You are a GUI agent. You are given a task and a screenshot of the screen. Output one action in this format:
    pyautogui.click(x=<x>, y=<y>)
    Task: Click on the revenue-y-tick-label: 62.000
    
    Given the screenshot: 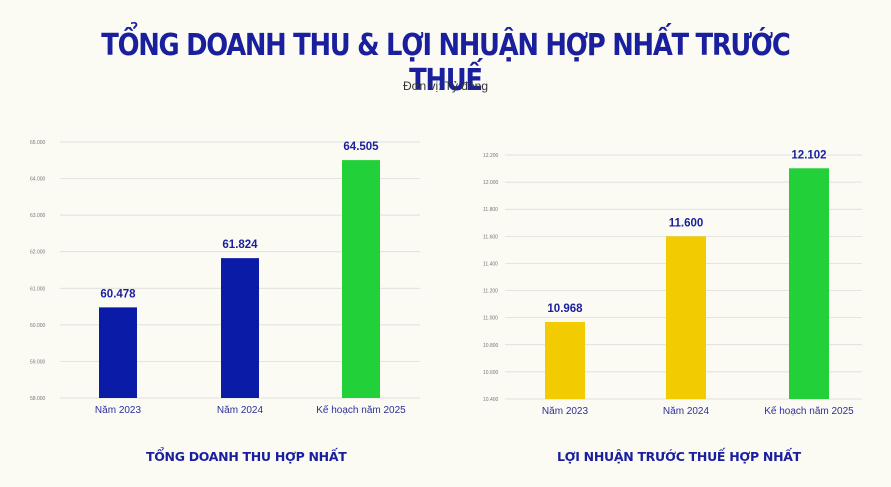 What is the action you would take?
    pyautogui.click(x=38, y=253)
    